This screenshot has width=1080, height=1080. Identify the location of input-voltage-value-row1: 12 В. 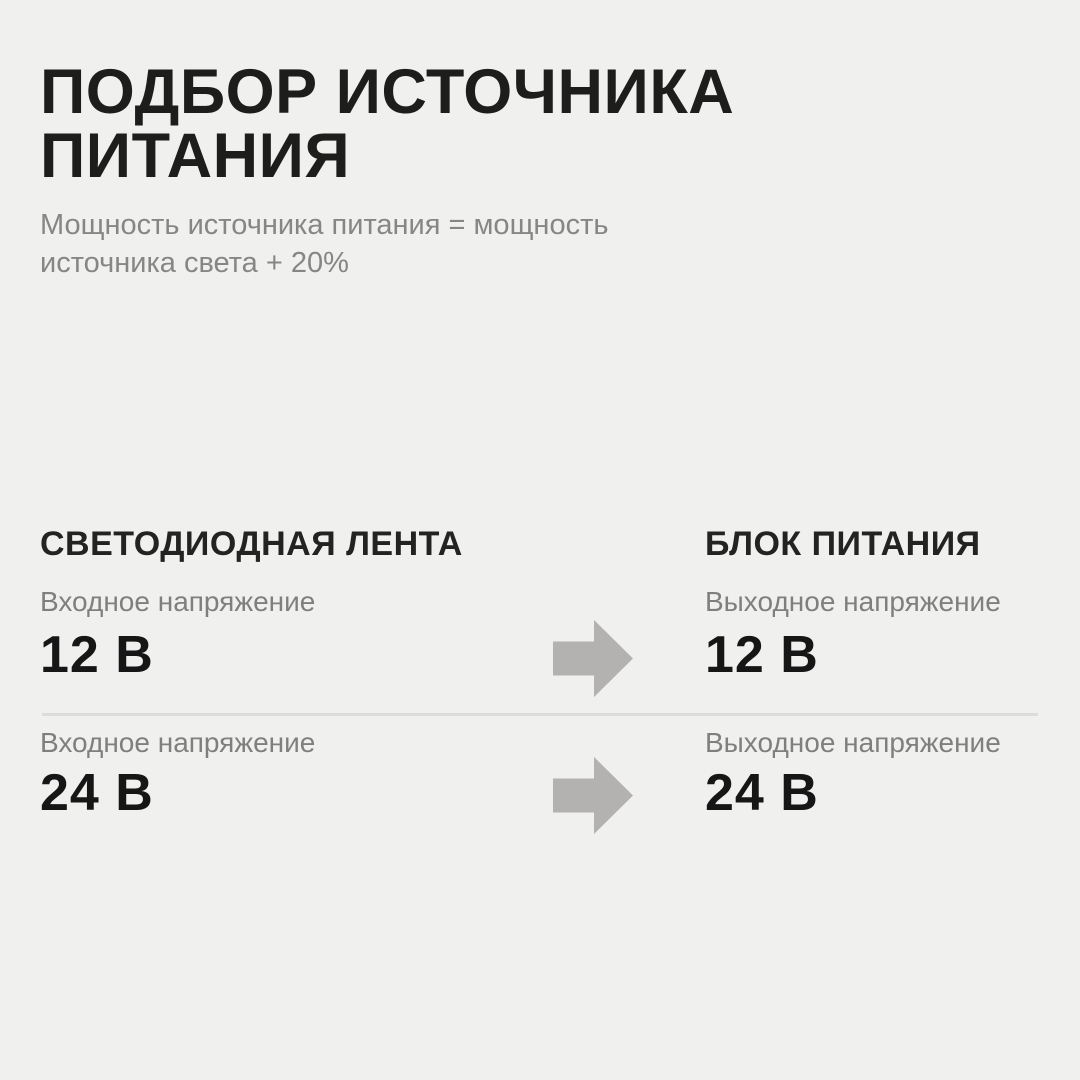
(97, 655).